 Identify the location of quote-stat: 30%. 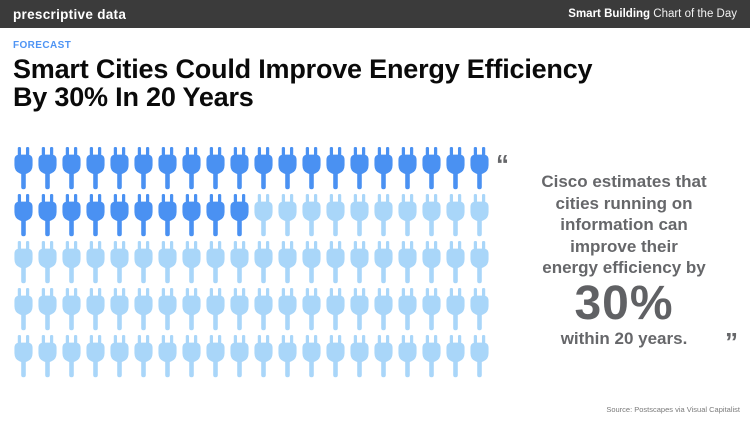
(624, 303).